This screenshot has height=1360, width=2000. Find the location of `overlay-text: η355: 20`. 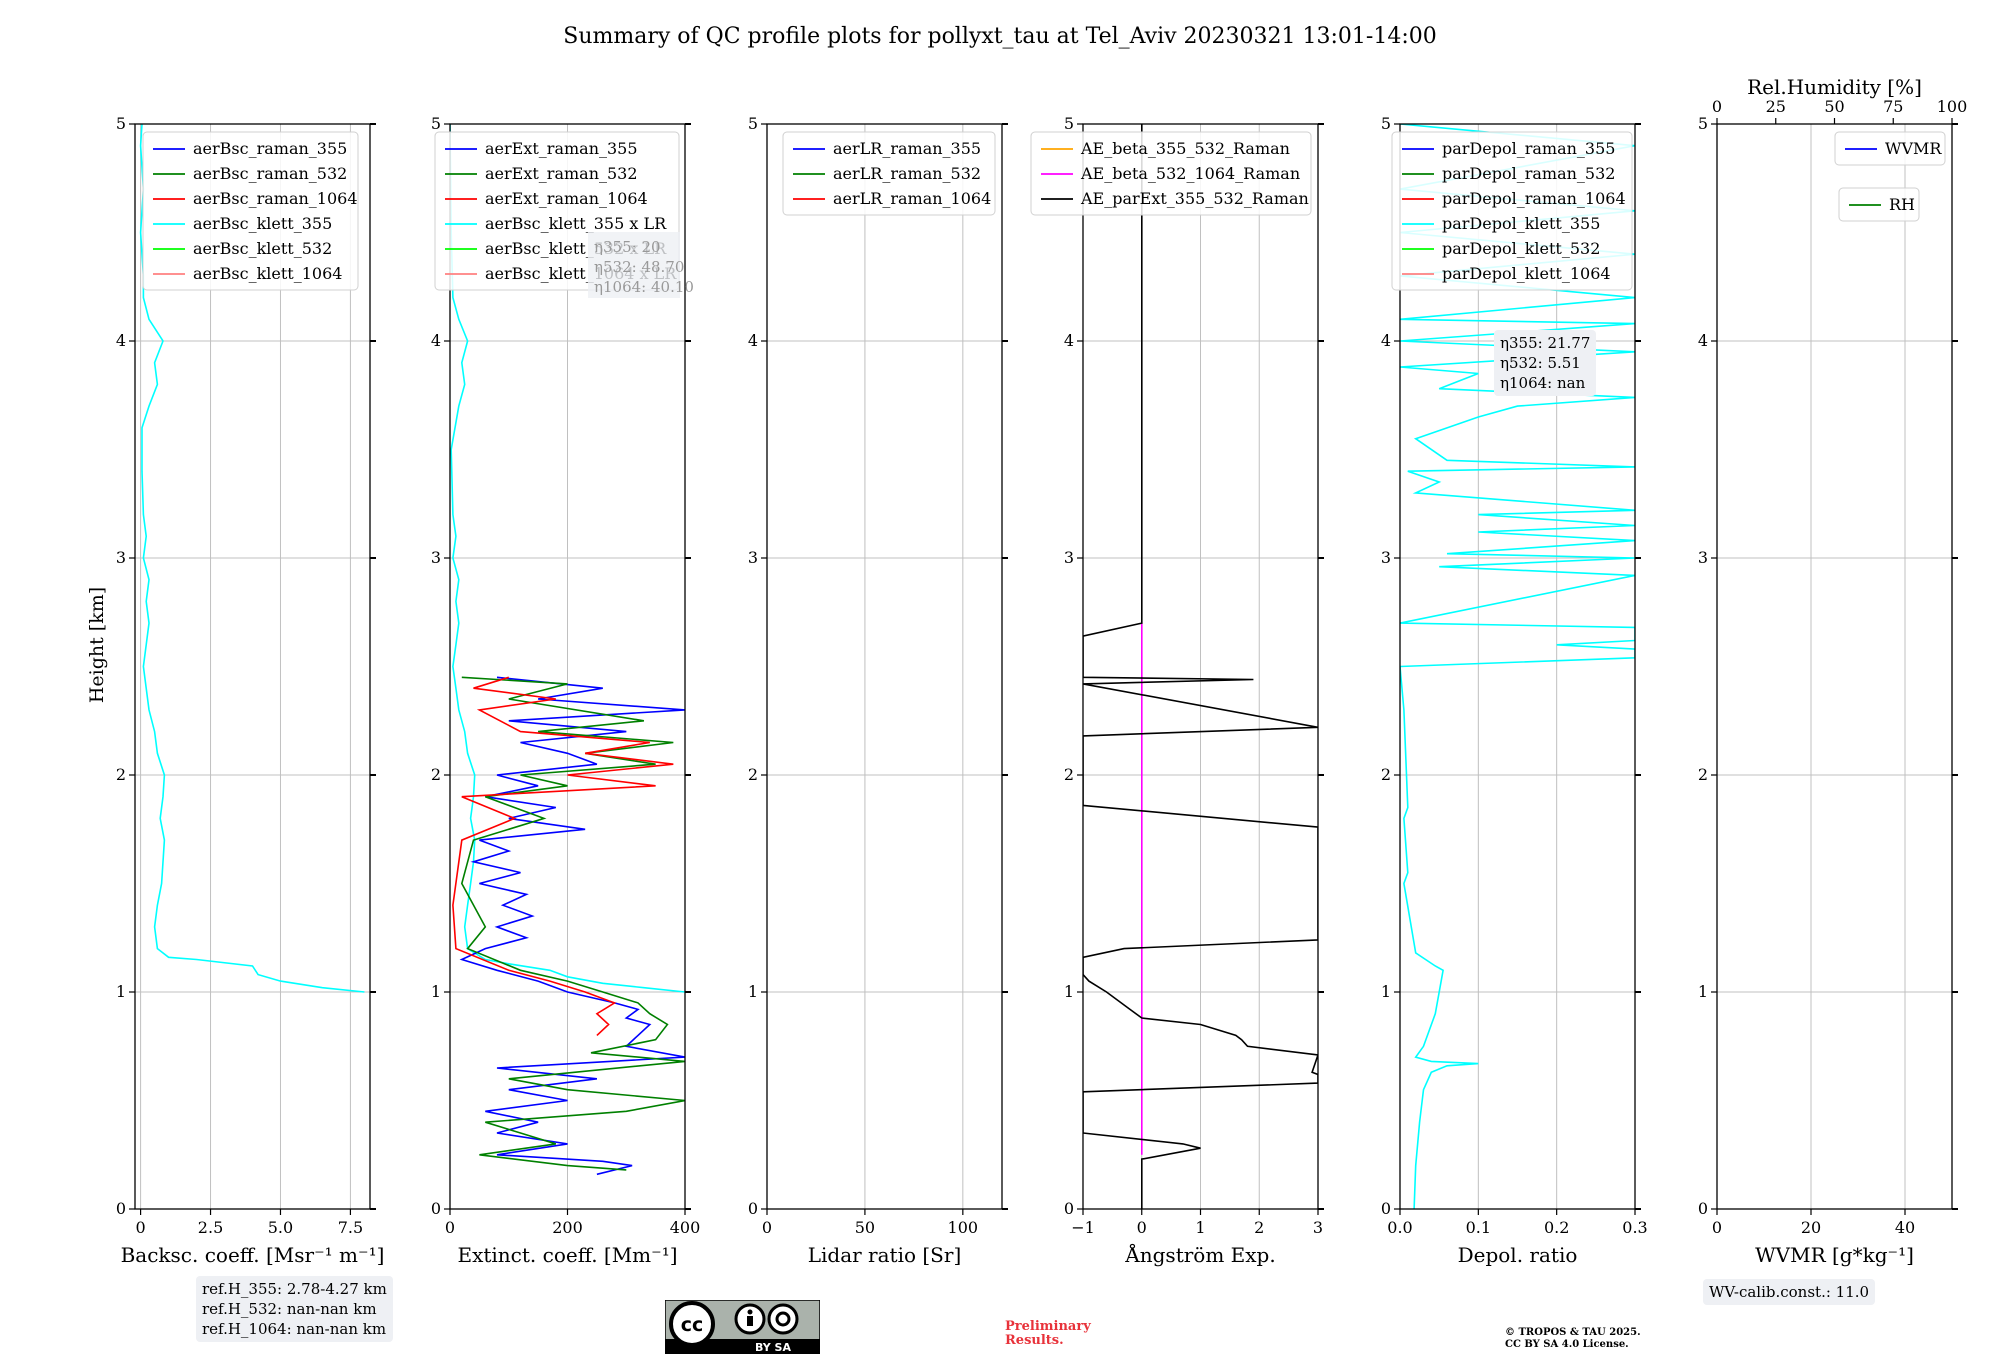

overlay-text: η355: 20 is located at coordinates (627, 247).